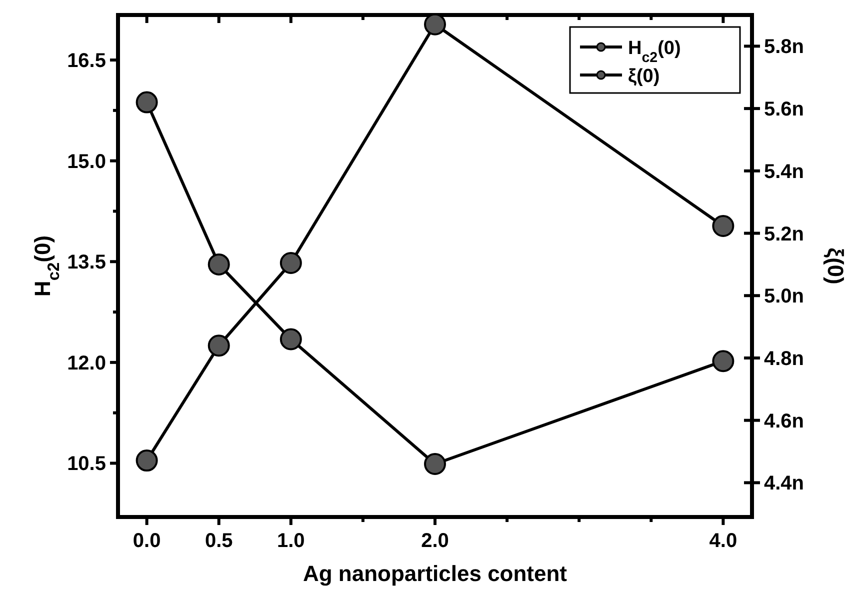 The image size is (858, 594). What do you see at coordinates (86, 61) in the screenshot?
I see `y-tick-label: 16.5` at bounding box center [86, 61].